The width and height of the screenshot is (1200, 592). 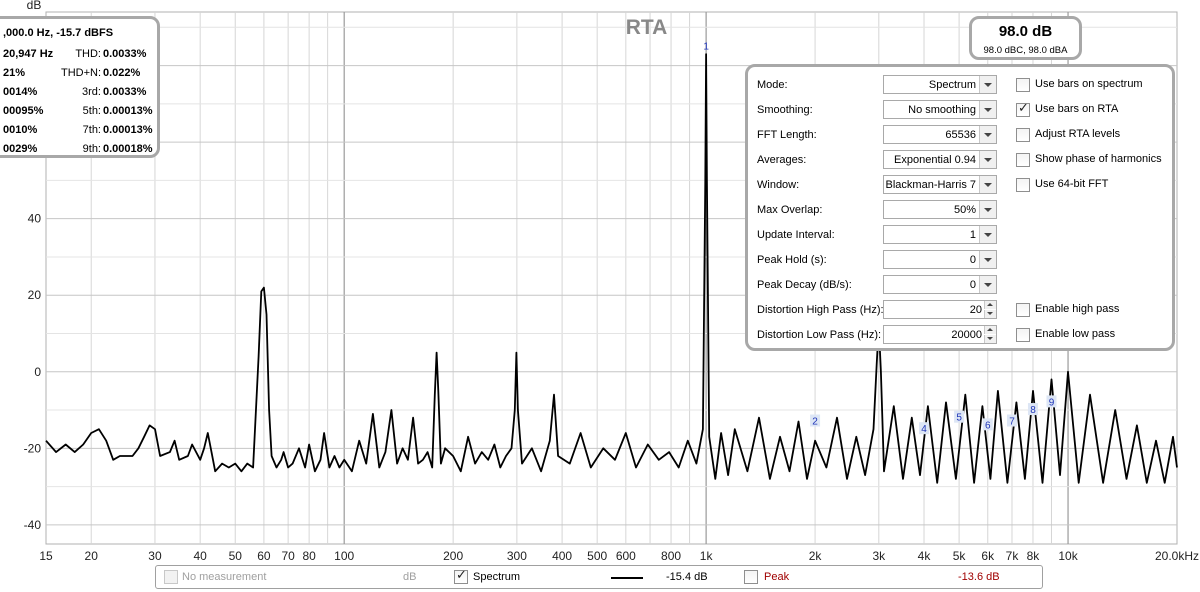 I want to click on distortion-row: 20,947 Hz THD: 0.0033%, so click(x=80, y=57).